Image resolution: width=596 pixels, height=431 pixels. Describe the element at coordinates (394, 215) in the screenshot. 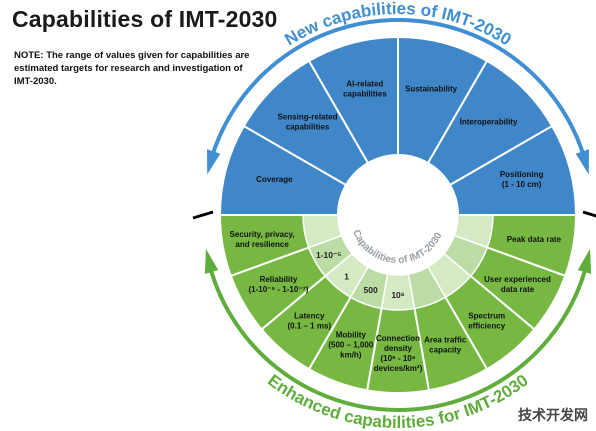

I see `arc-dividers` at that location.